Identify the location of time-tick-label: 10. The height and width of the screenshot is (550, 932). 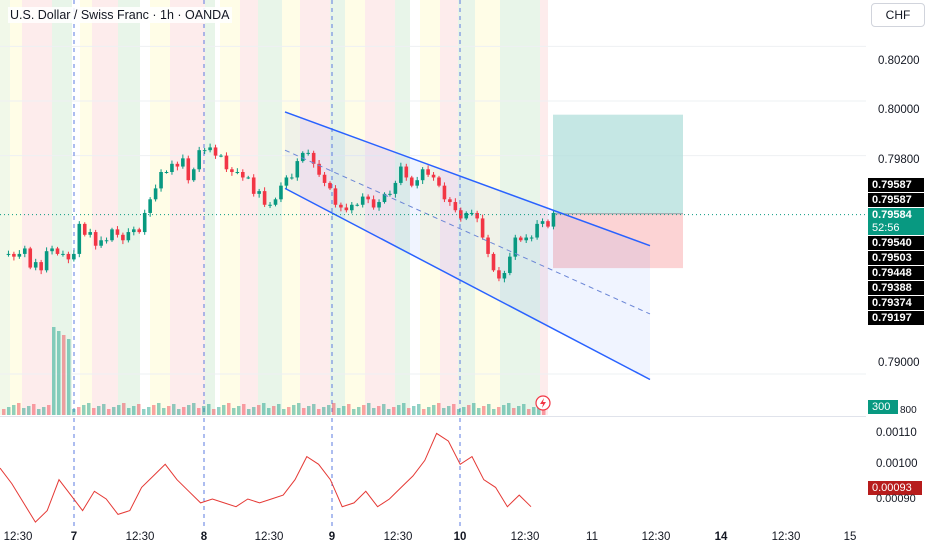
(460, 537).